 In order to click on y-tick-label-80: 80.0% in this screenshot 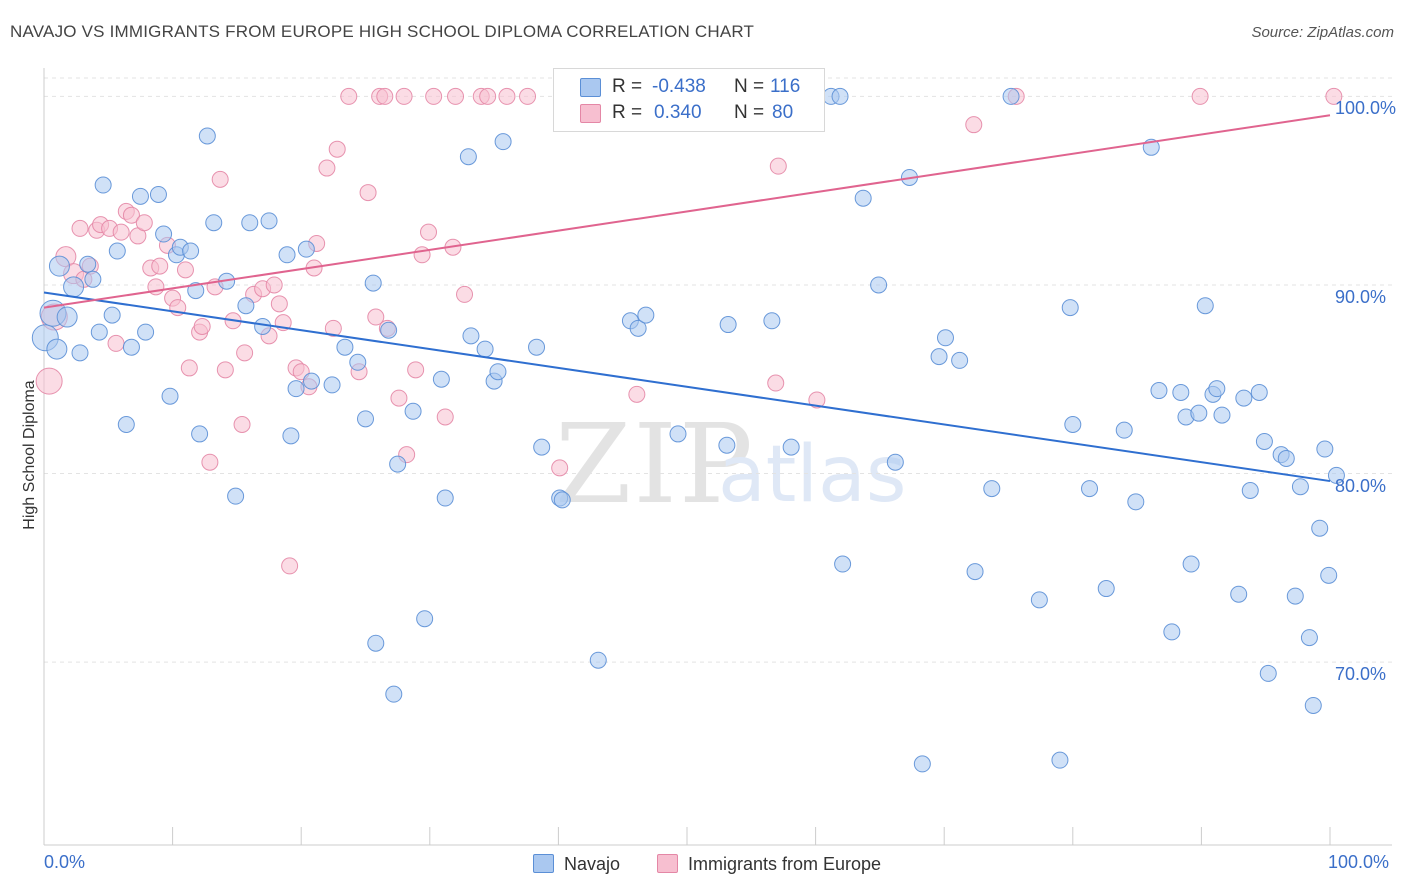, I will do `click(1361, 485)`.